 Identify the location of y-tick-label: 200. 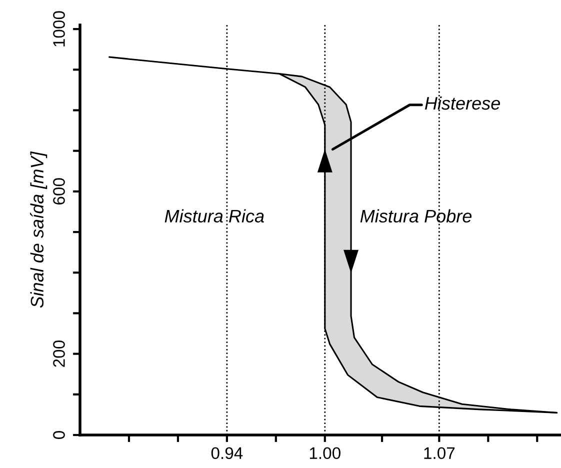
(59, 353).